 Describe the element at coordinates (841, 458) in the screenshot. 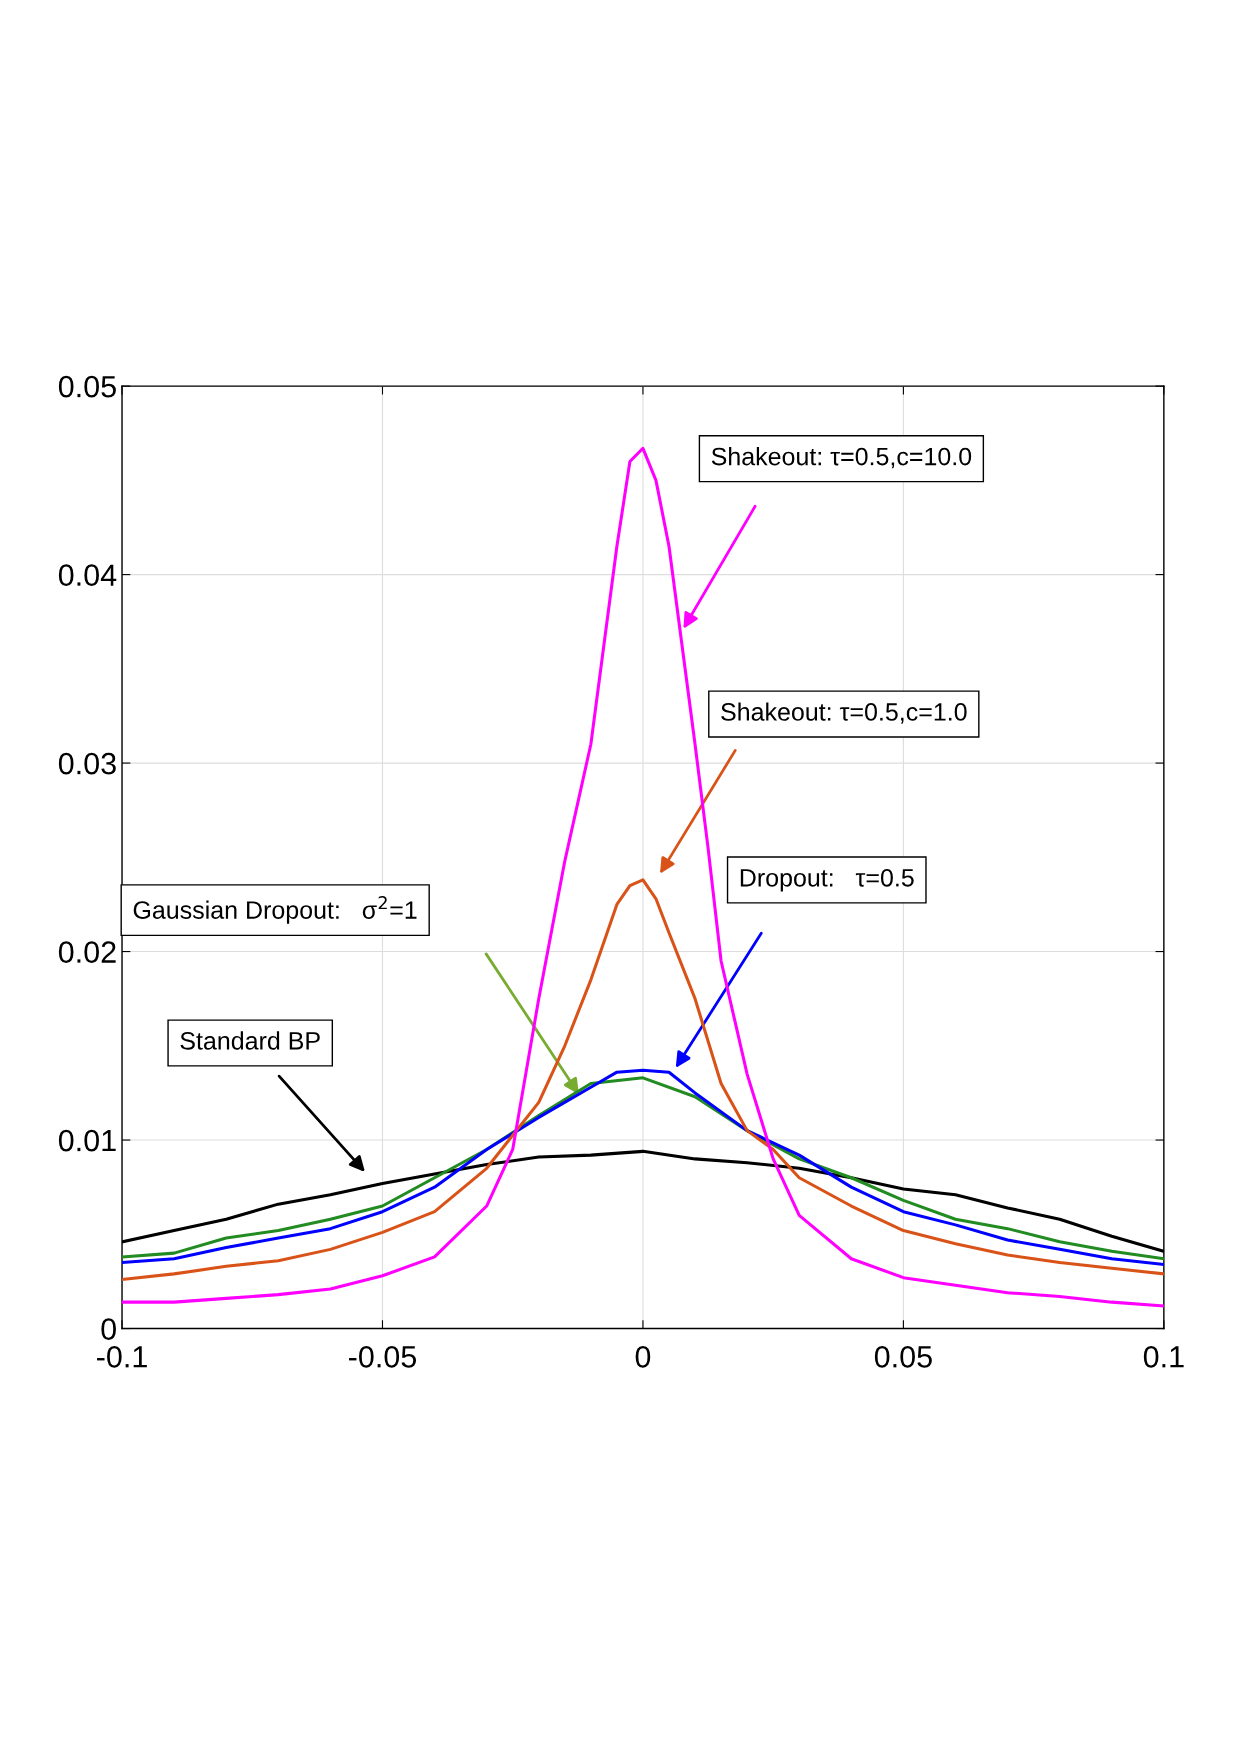

I see `annotation: Shakeout: τ=0.5,c=10.0` at that location.